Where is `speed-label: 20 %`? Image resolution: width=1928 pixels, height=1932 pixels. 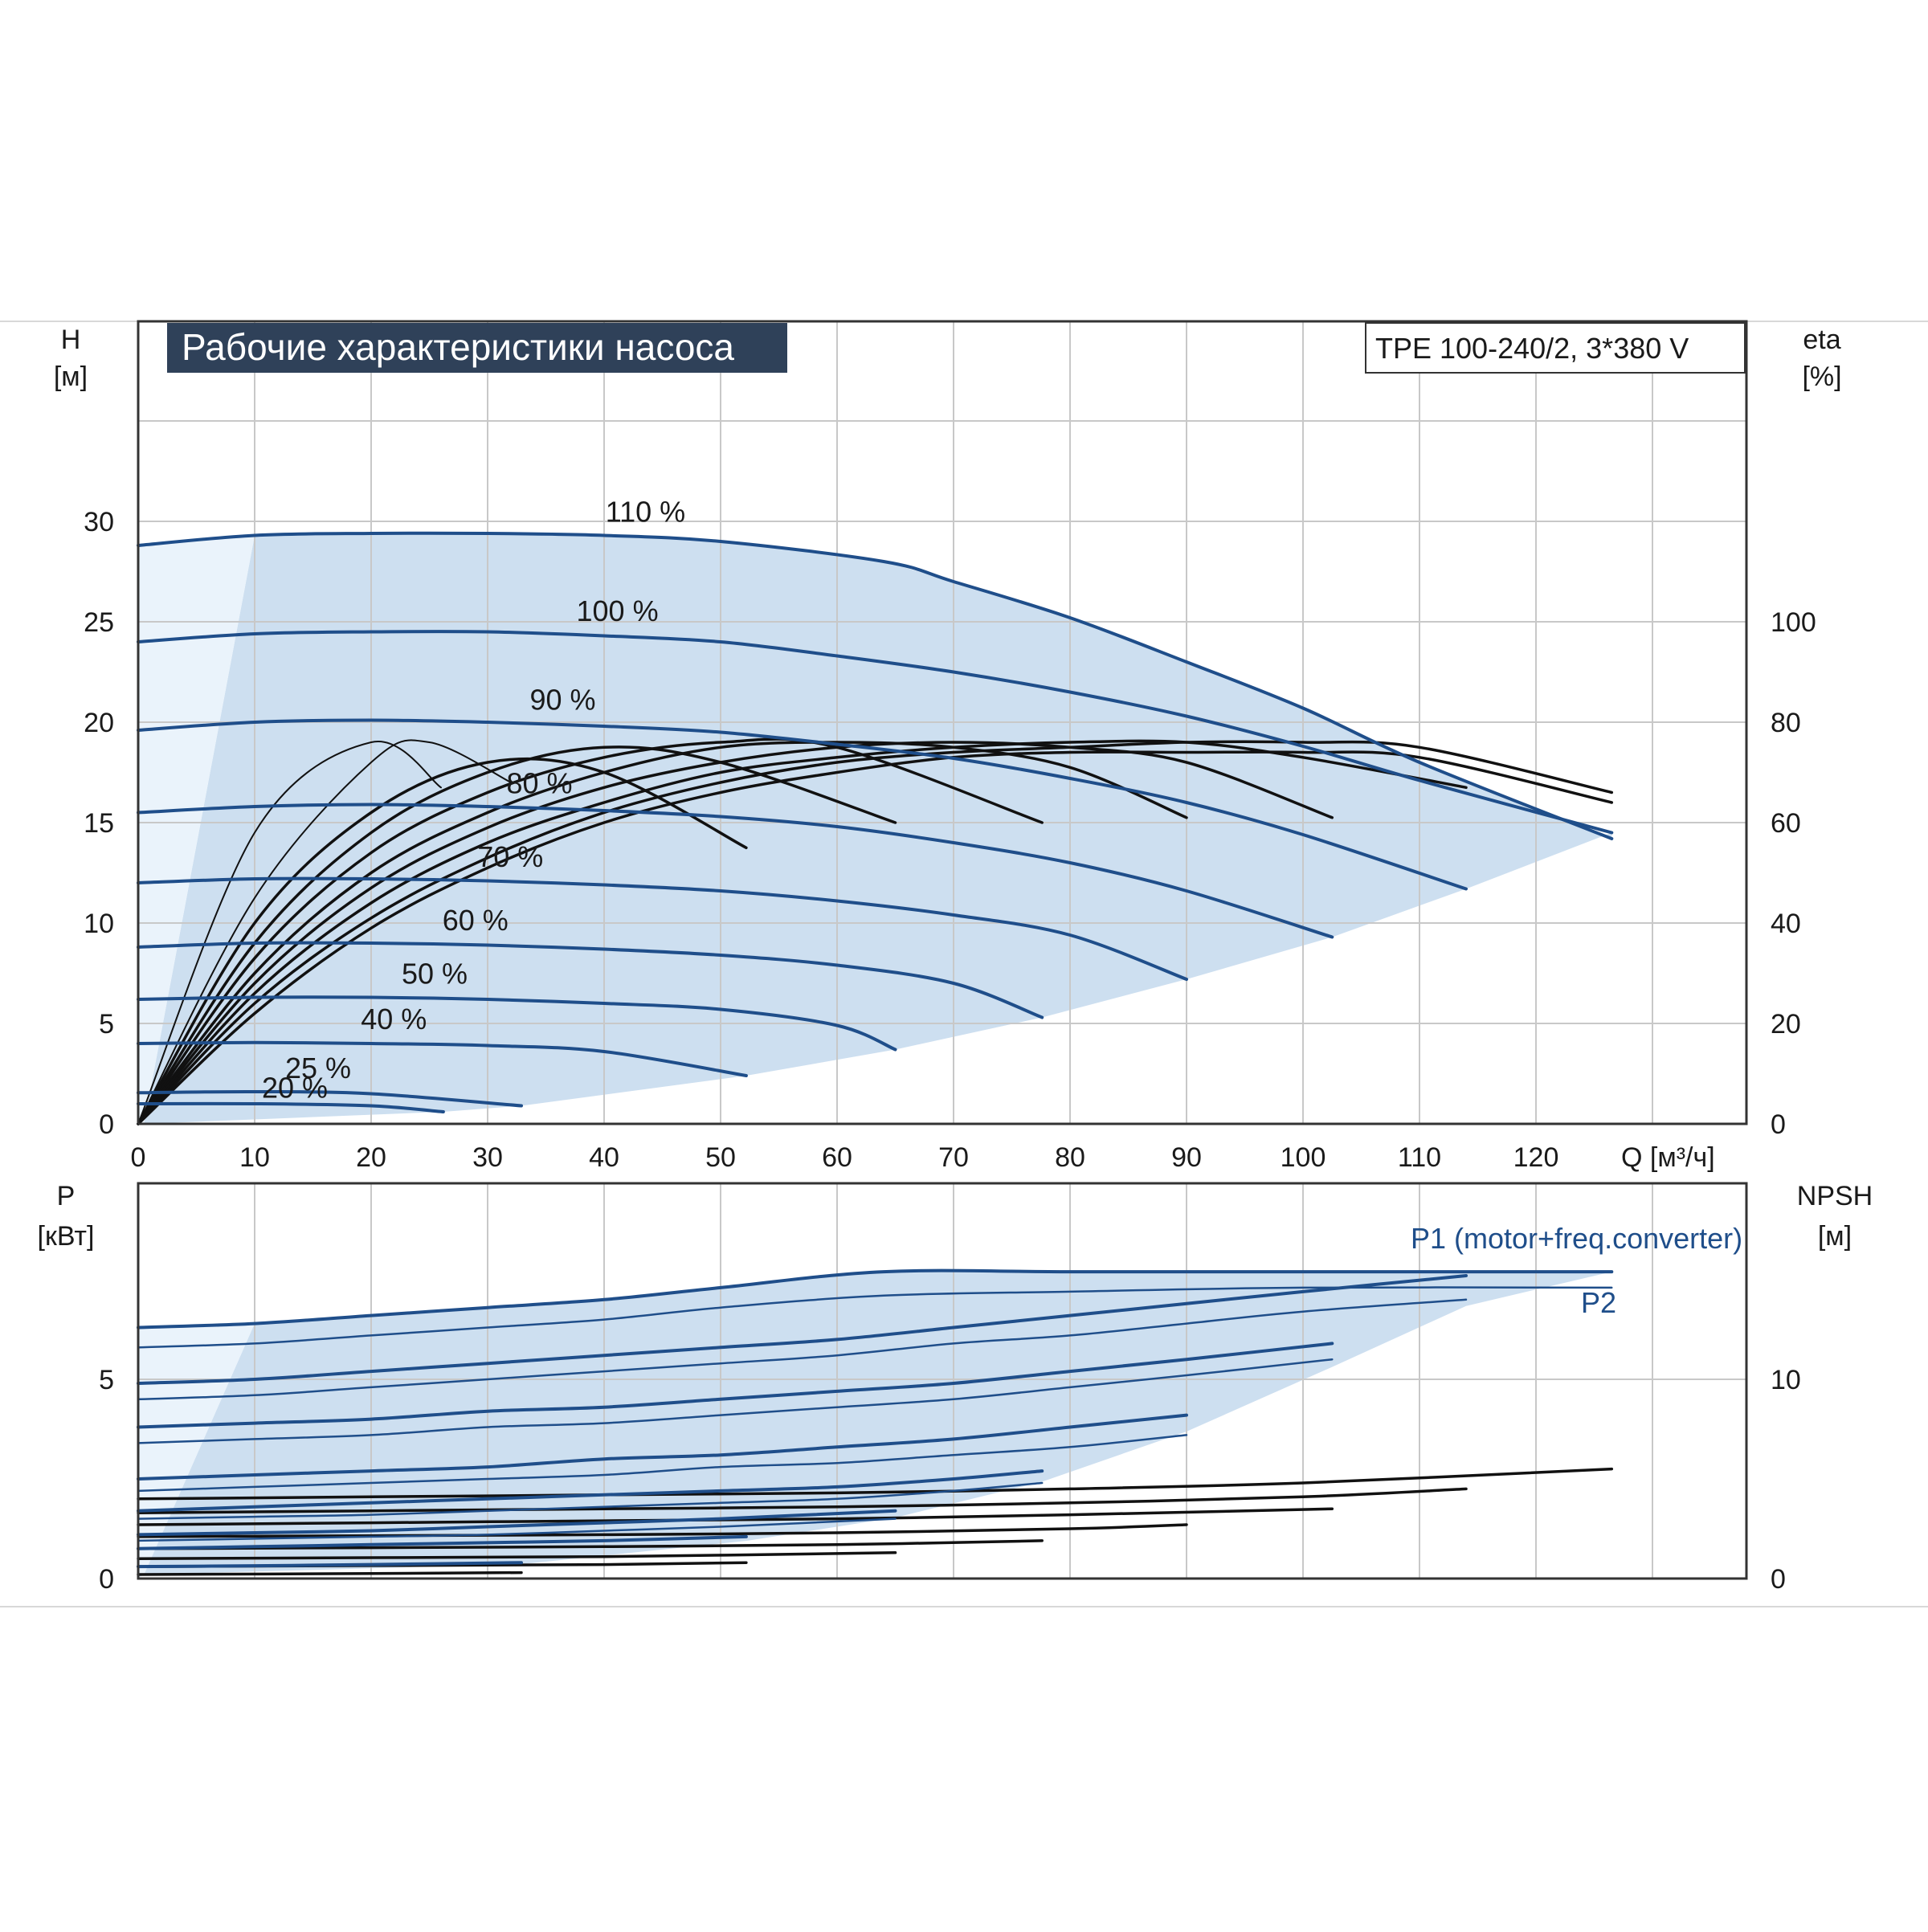 speed-label: 20 % is located at coordinates (295, 1088).